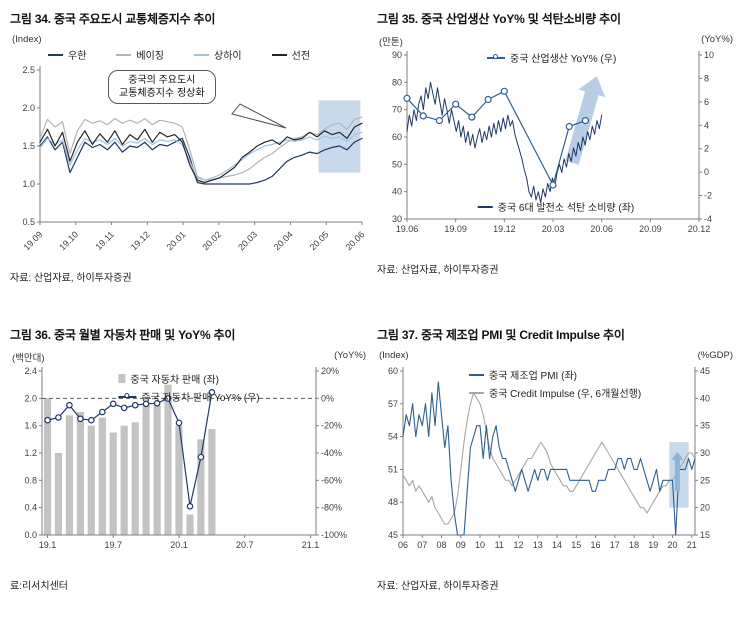  Describe the element at coordinates (538, 545) in the screenshot. I see `x-tick-label: 13` at that location.